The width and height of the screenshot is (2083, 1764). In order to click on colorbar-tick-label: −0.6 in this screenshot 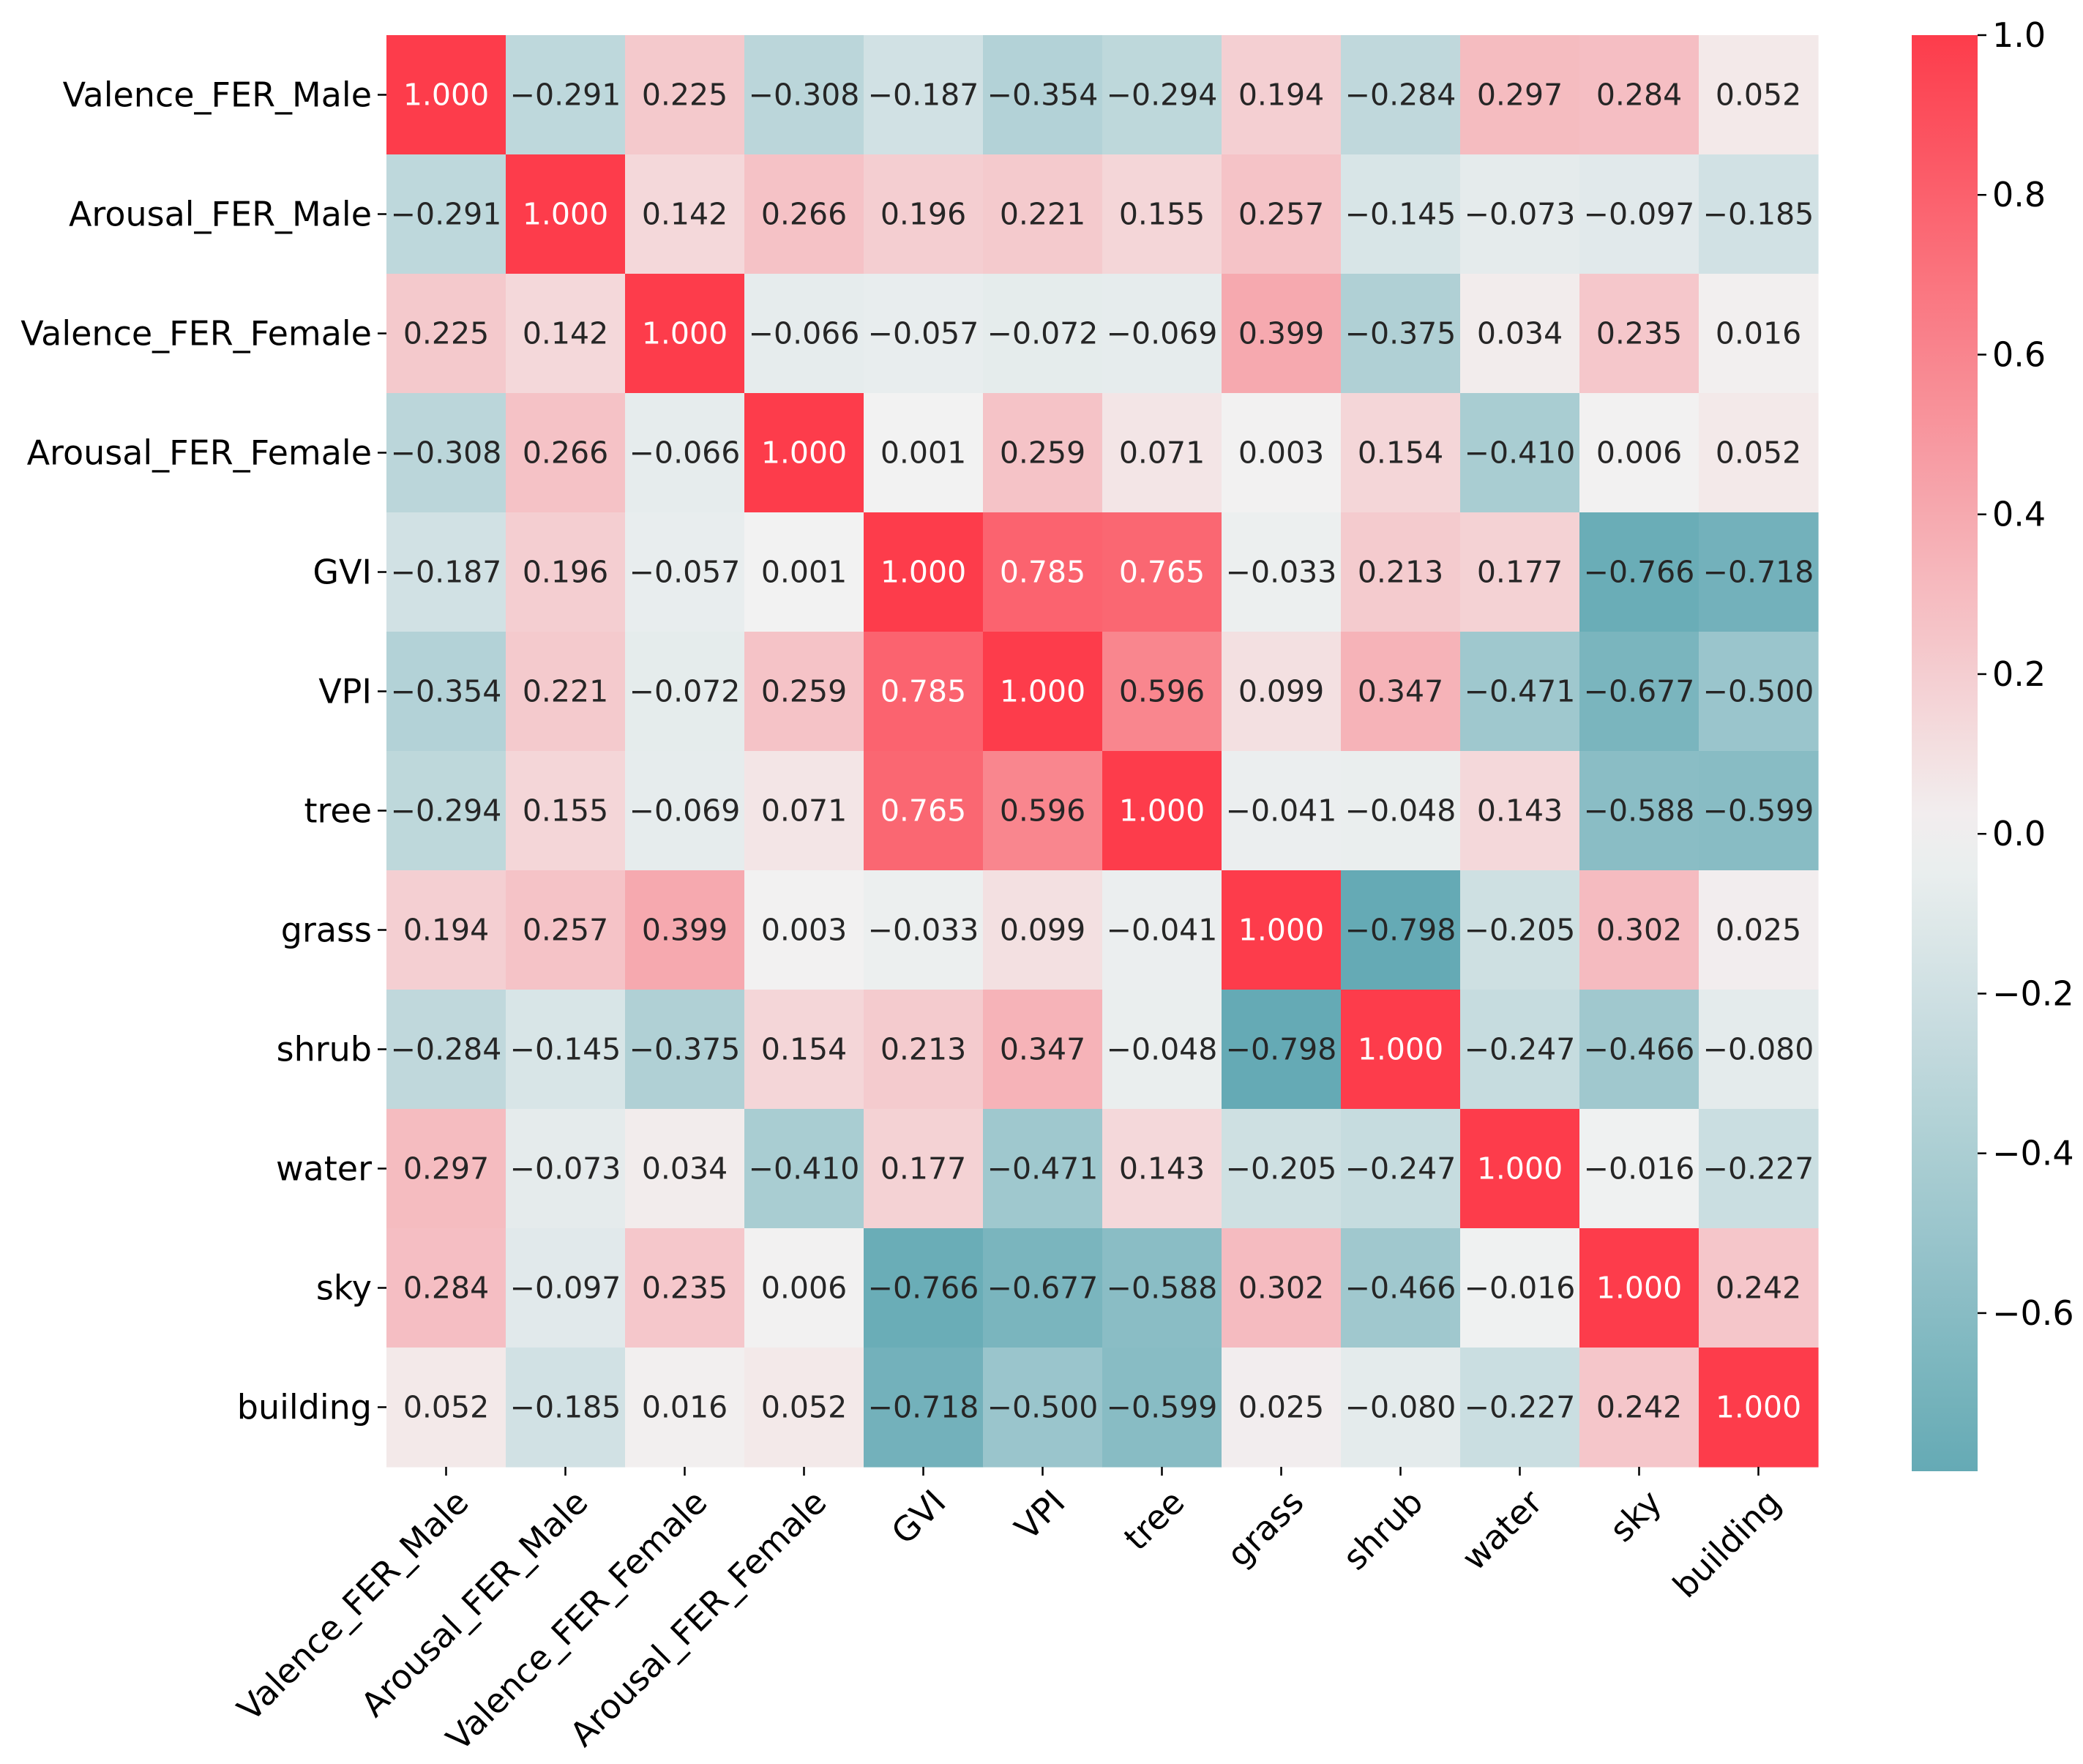, I will do `click(2033, 1313)`.